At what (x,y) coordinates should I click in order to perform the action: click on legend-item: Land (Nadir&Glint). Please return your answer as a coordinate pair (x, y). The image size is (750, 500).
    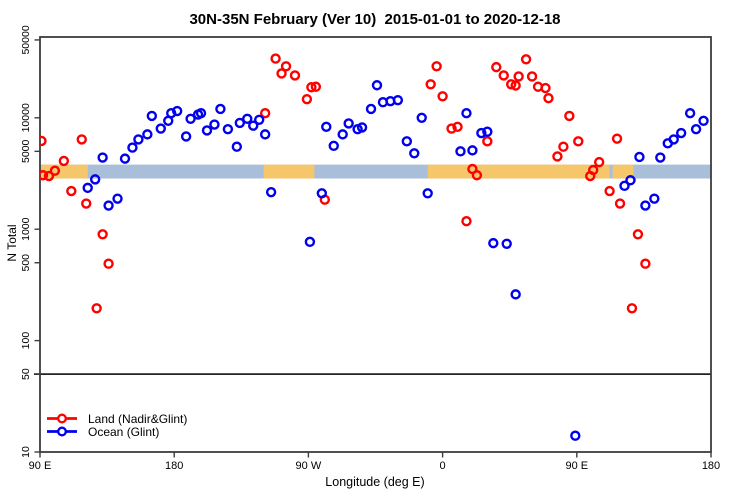
    Looking at the image, I should click on (116, 419).